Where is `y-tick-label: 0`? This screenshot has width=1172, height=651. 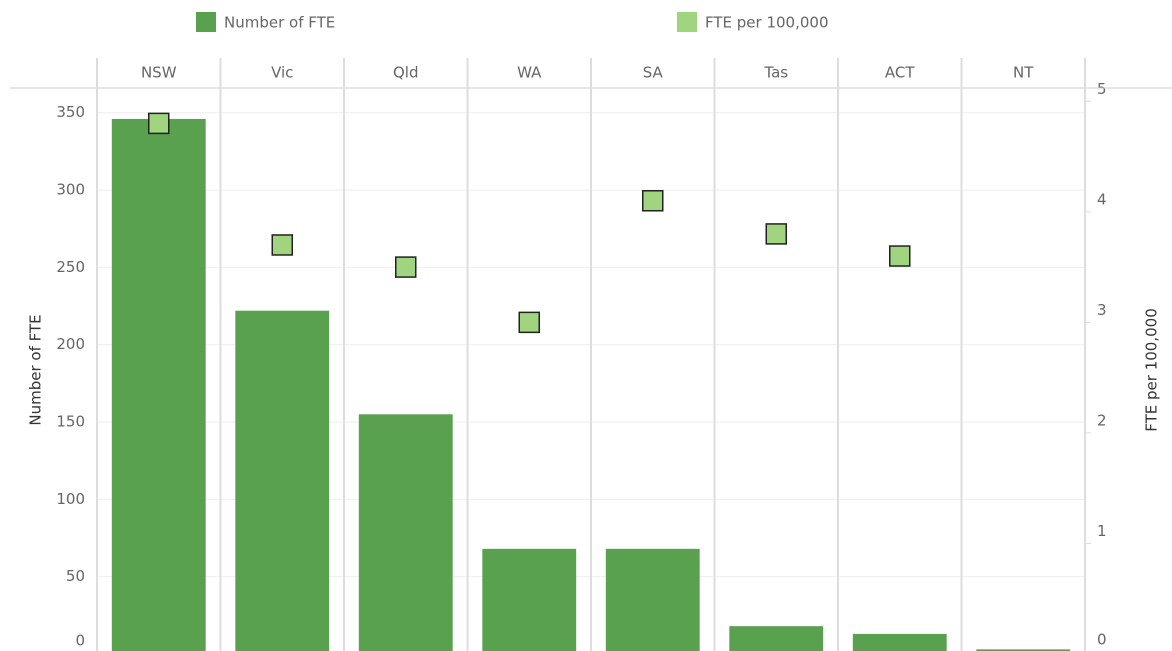
y-tick-label: 0 is located at coordinates (80, 641).